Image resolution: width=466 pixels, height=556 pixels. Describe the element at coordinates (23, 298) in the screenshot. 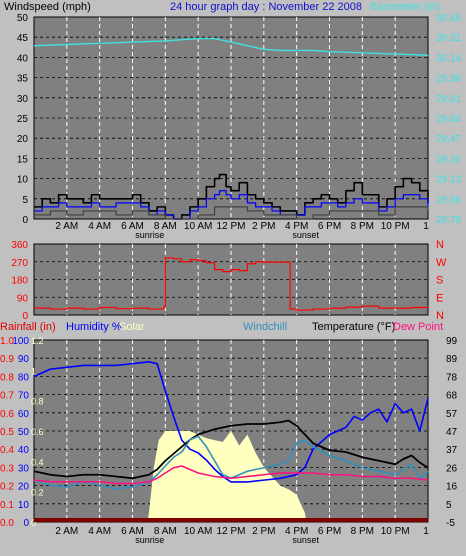

I see `p2-ytick-label: 90` at that location.